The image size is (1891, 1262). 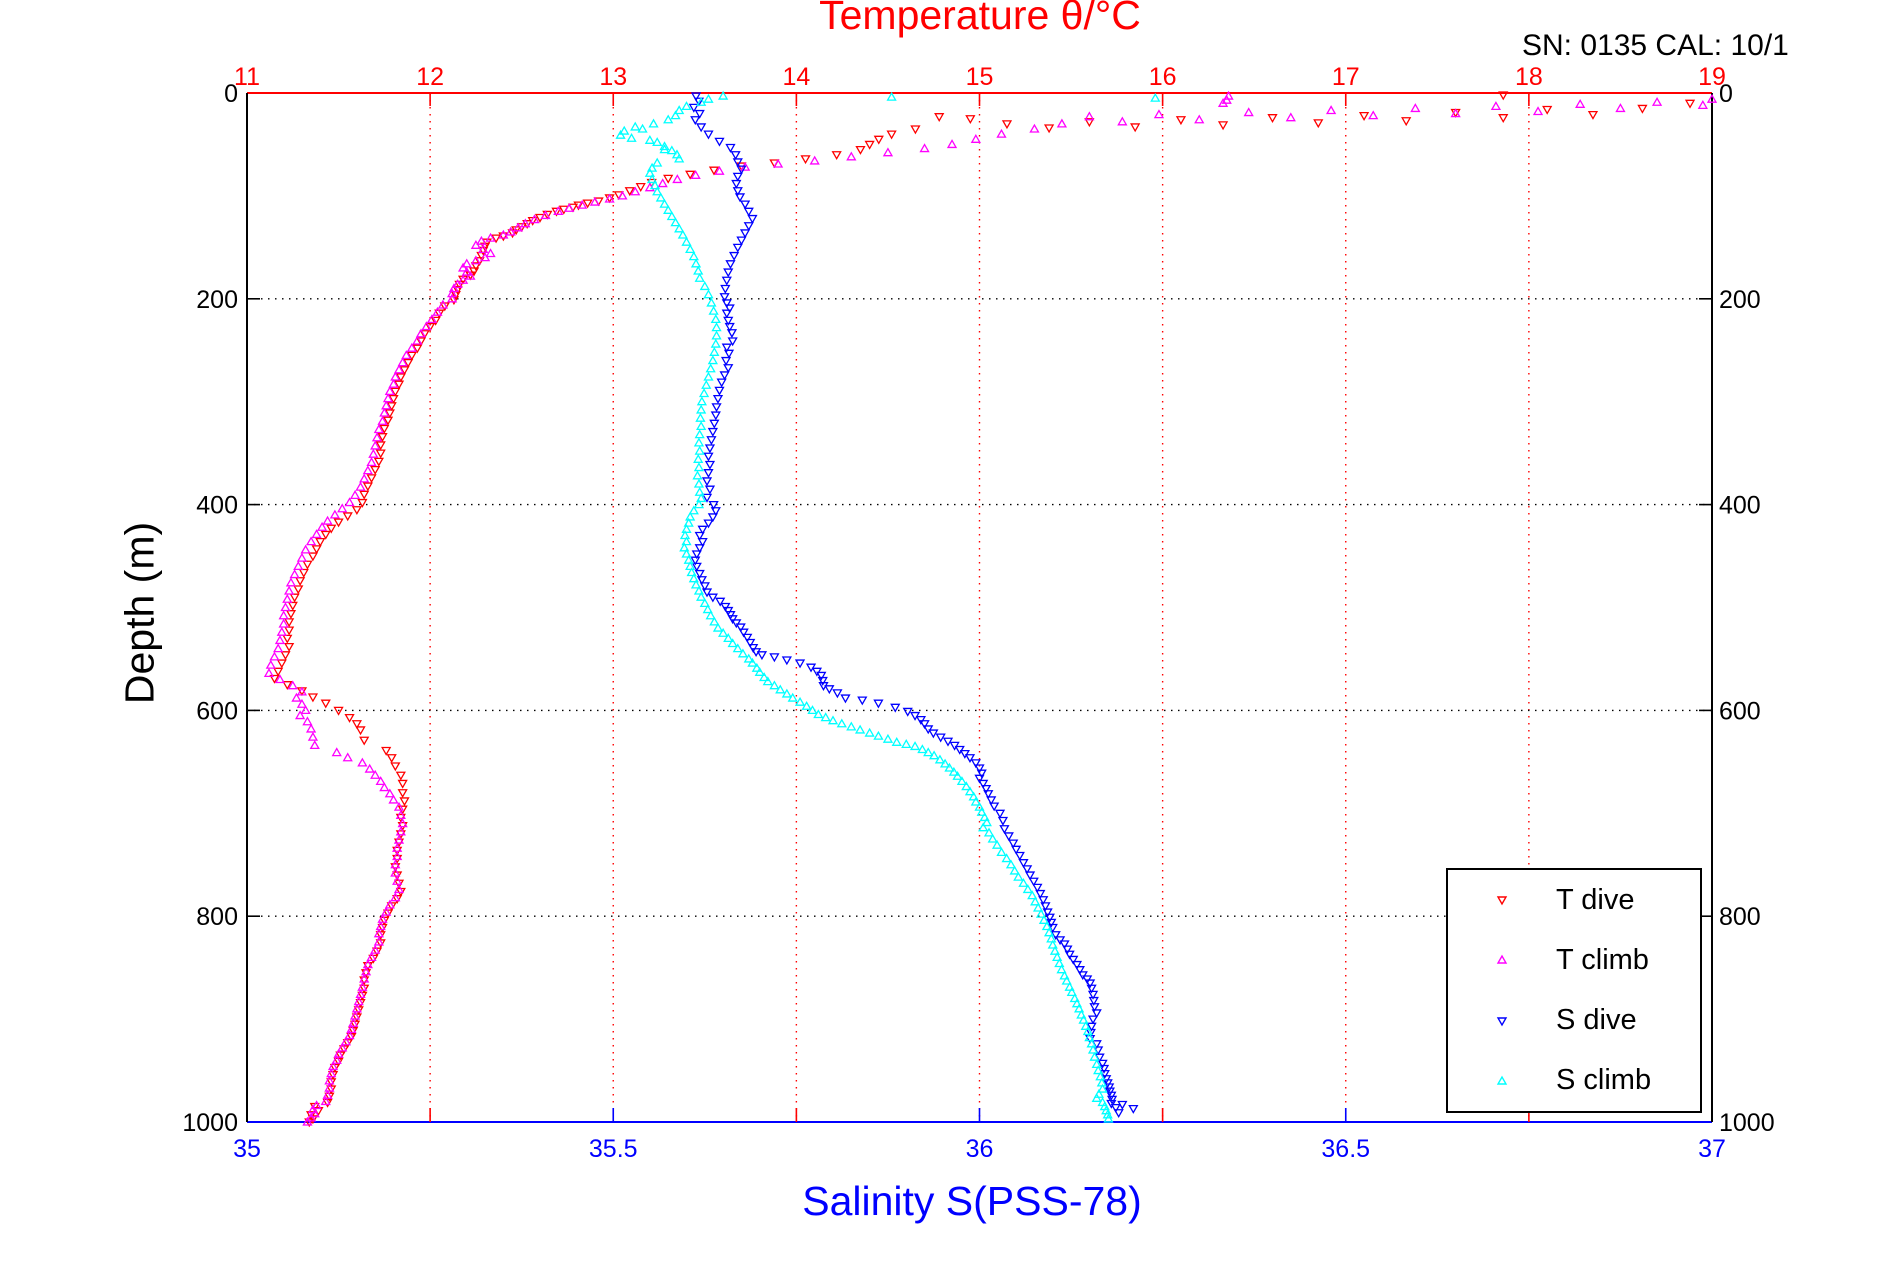 What do you see at coordinates (1529, 77) in the screenshot?
I see `svg-text: 18` at bounding box center [1529, 77].